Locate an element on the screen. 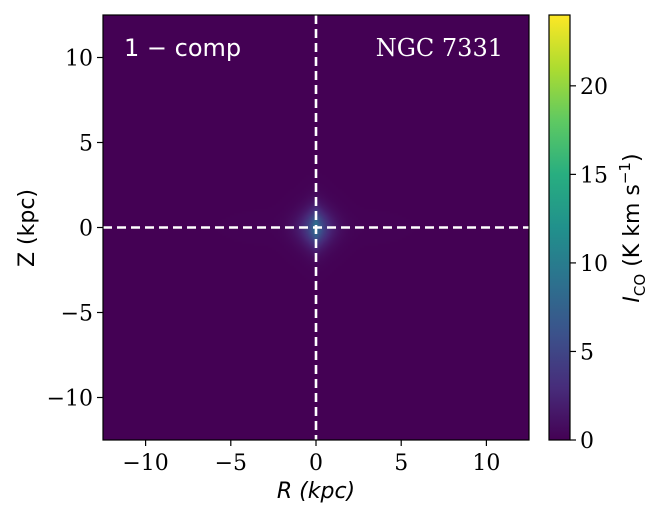 This screenshot has width=655, height=515. colorbar-frame is located at coordinates (559, 227).